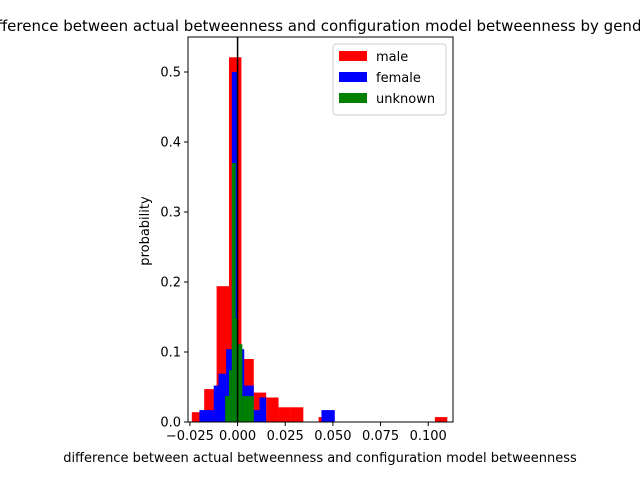  Describe the element at coordinates (392, 57) in the screenshot. I see `legend-label-male: male` at that location.